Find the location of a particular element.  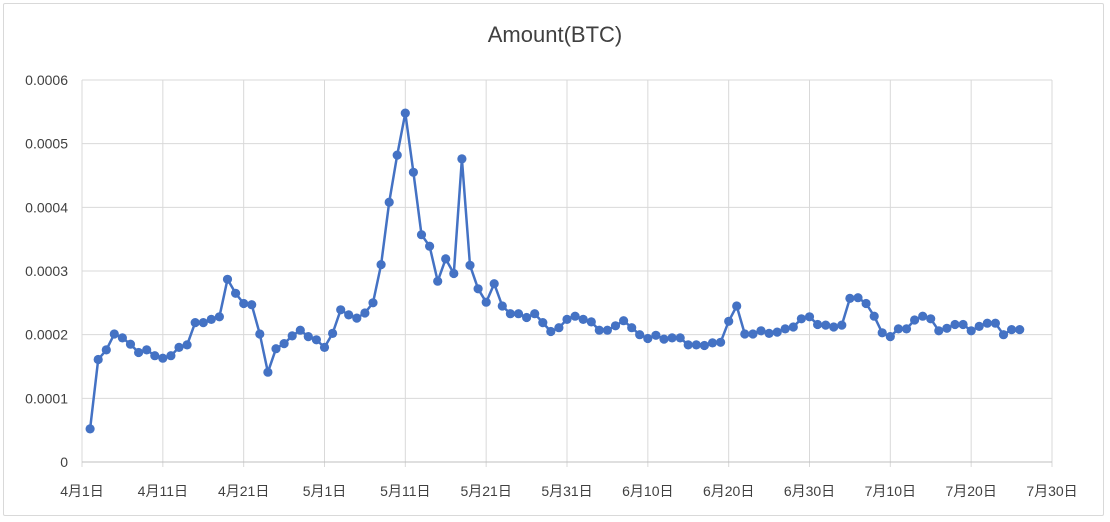

x-tick-label: 7月30日 is located at coordinates (1051, 491).